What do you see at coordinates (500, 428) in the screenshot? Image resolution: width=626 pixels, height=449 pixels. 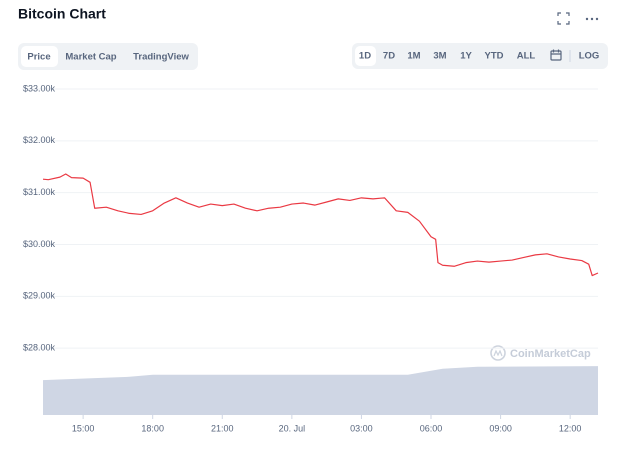 I see `x-tick-label: 09:00` at bounding box center [500, 428].